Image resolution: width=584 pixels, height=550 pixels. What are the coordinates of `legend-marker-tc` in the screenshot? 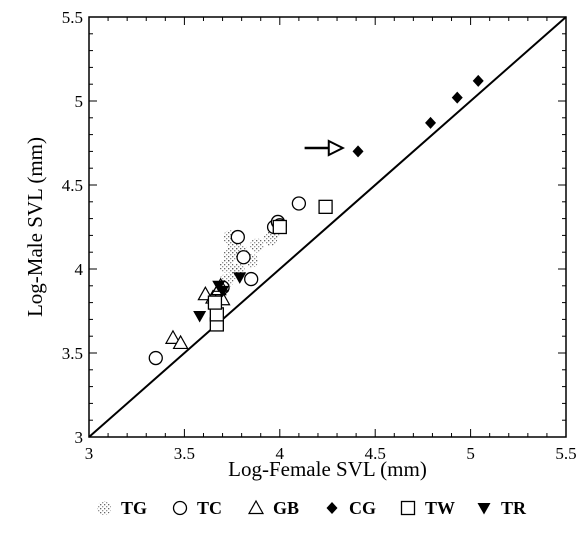 It's located at (180, 508).